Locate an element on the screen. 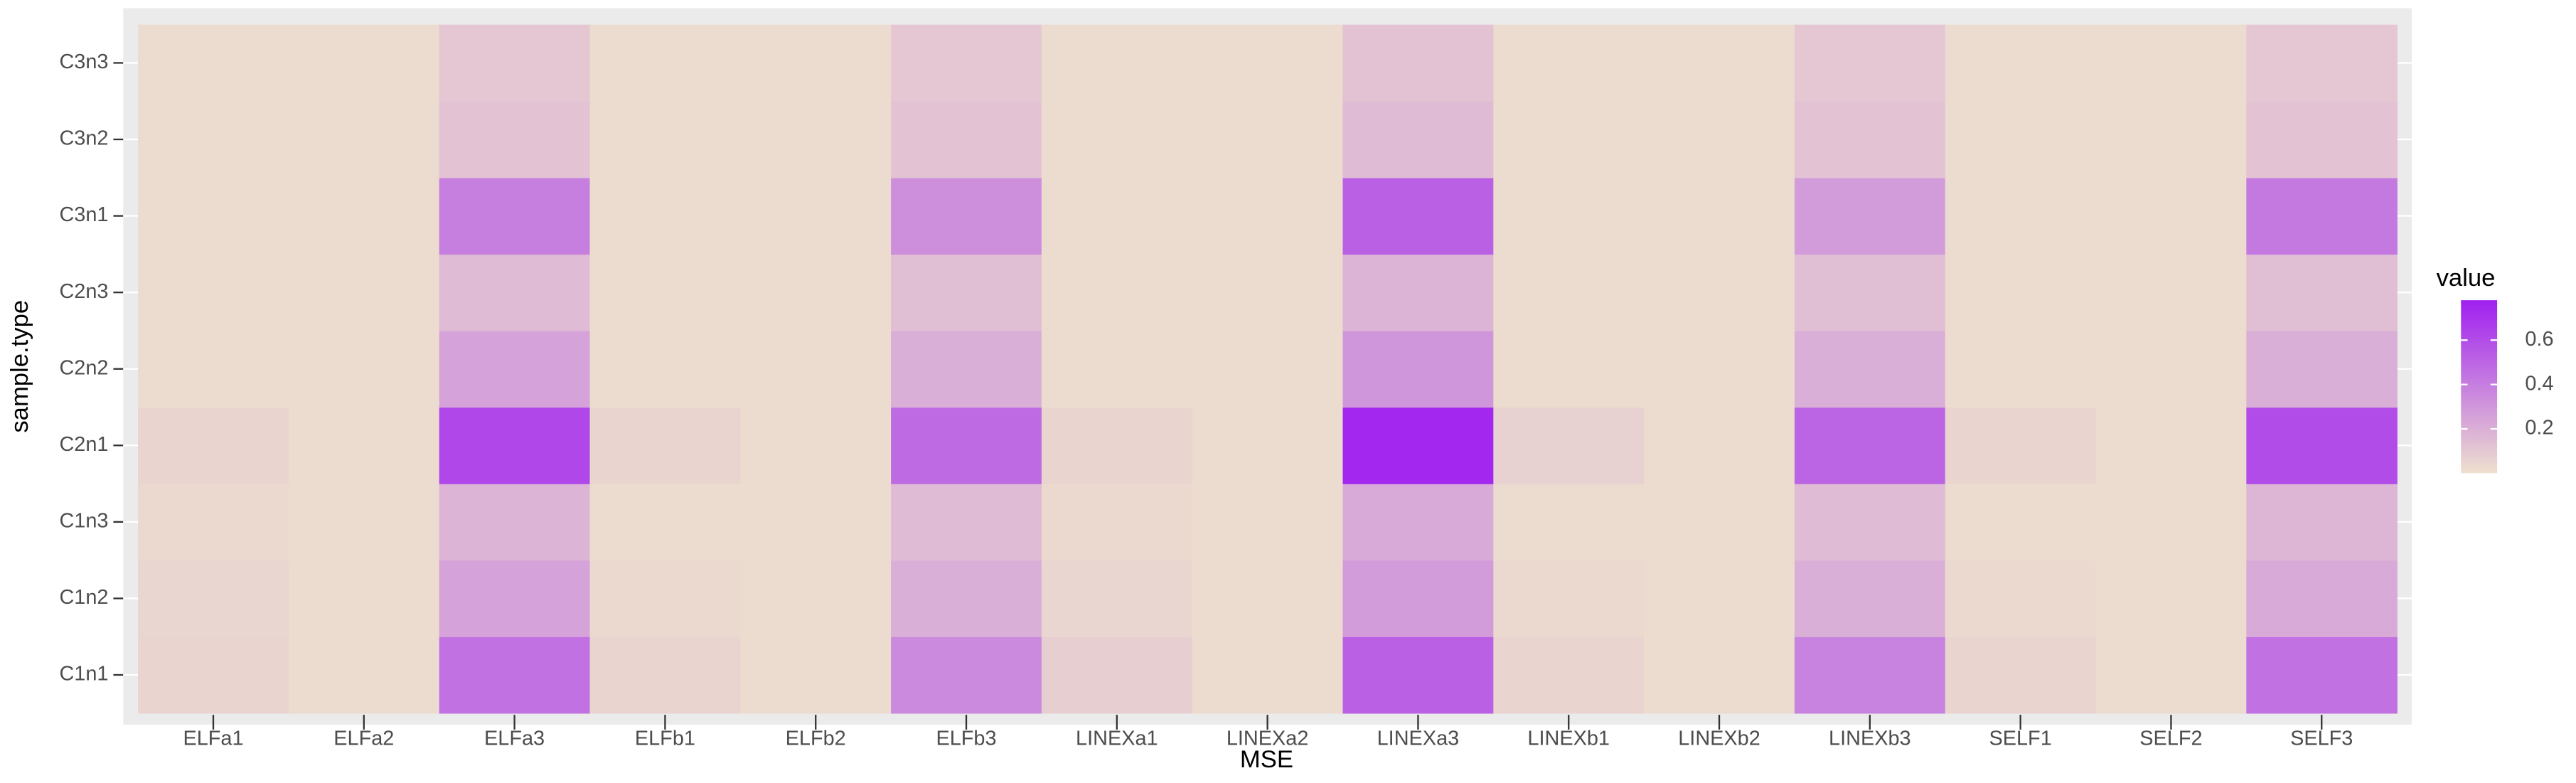  y-tick-label: C3n2 is located at coordinates (83, 138).